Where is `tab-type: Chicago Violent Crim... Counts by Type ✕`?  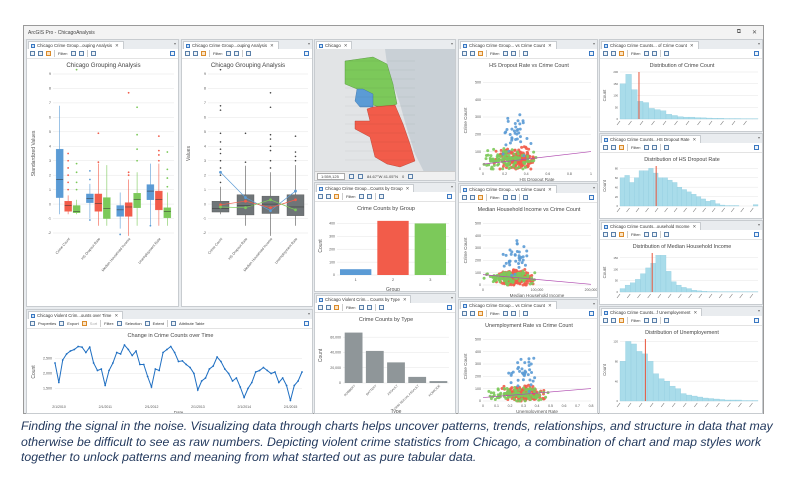 tab-type: Chicago Violent Crim... Counts by Type ✕ is located at coordinates (364, 299).